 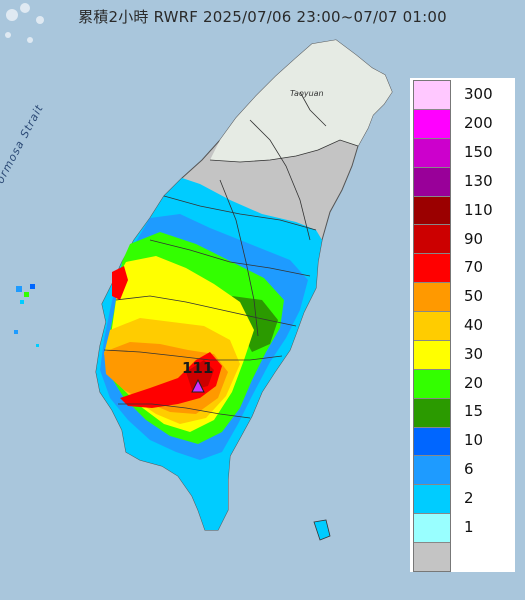 What do you see at coordinates (322, 530) in the screenshot?
I see `green-island` at bounding box center [322, 530].